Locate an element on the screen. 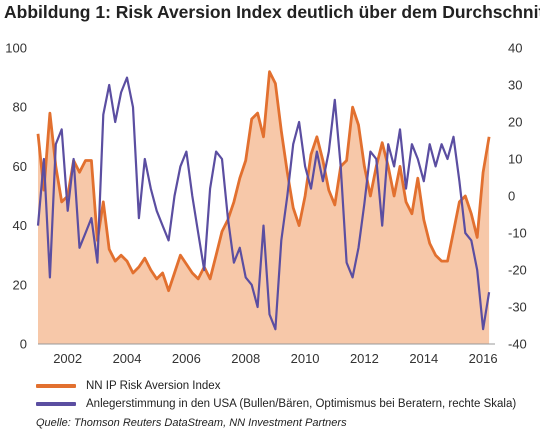 Image resolution: width=540 pixels, height=436 pixels. x-tick-label: 2008 is located at coordinates (245, 358).